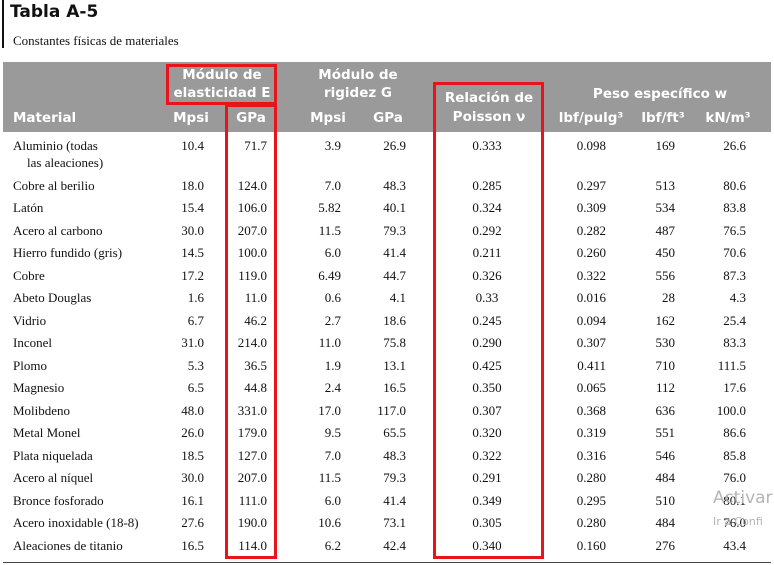 The width and height of the screenshot is (774, 565). Describe the element at coordinates (387, 562) in the screenshot. I see `table-bottom-rule` at that location.